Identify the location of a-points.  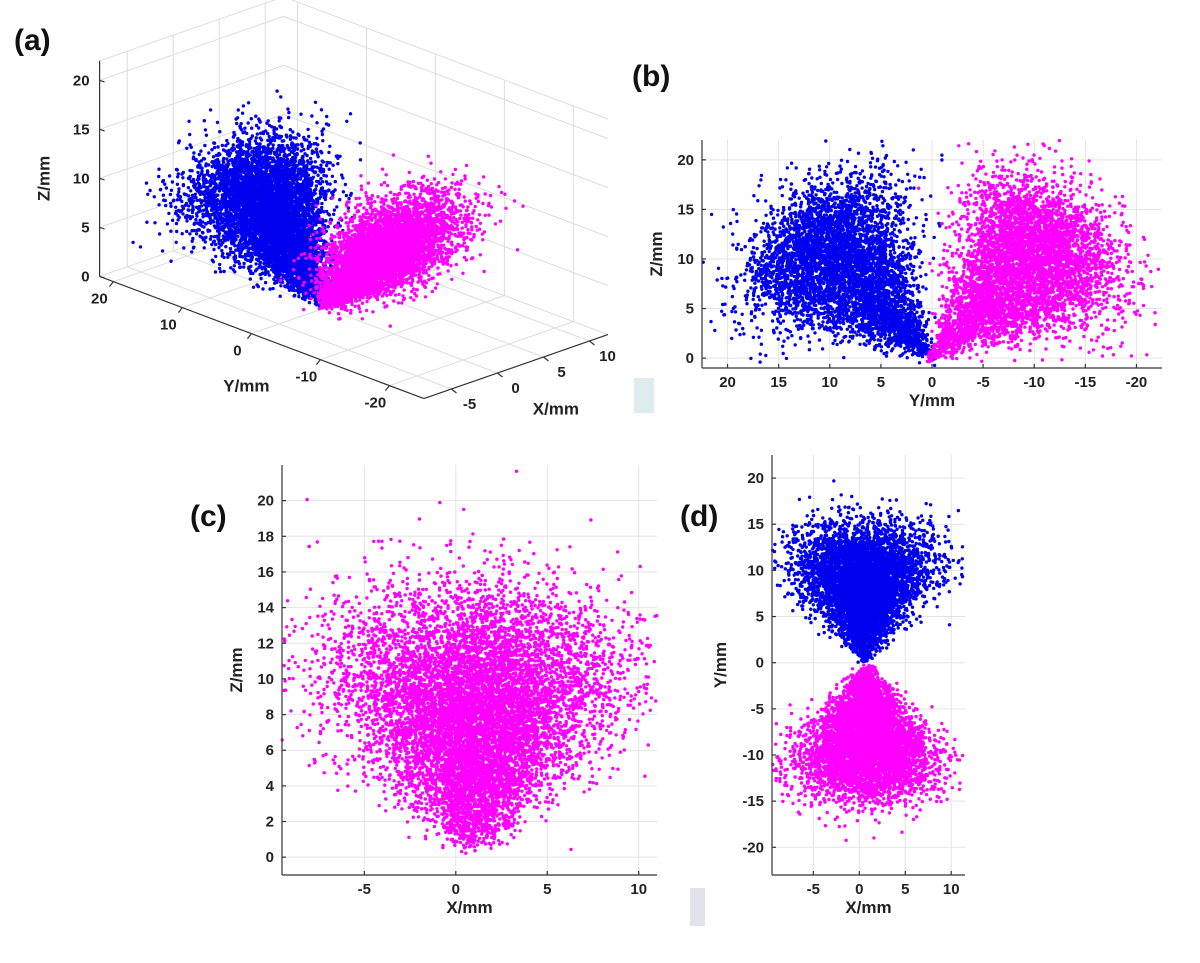
(328, 208).